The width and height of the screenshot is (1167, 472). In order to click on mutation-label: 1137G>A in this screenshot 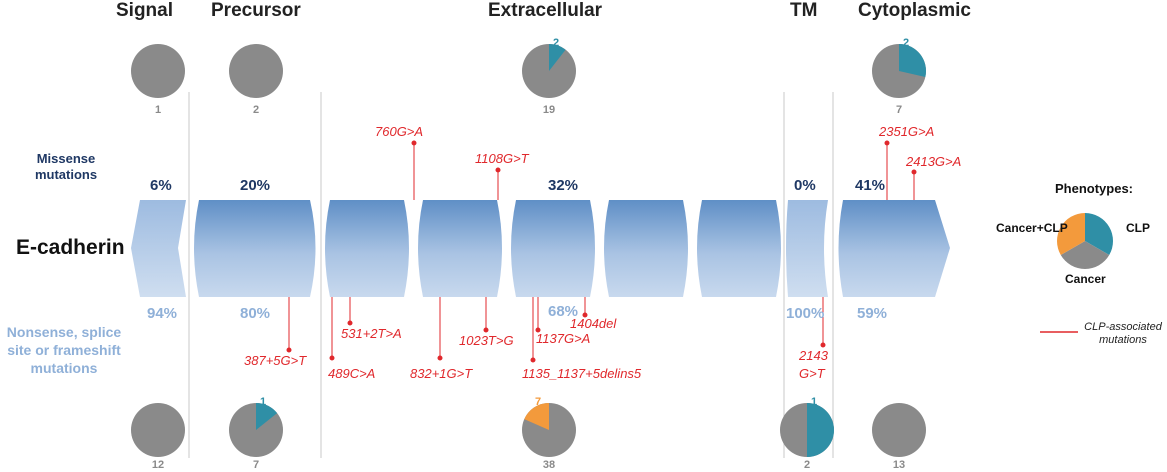, I will do `click(563, 338)`.